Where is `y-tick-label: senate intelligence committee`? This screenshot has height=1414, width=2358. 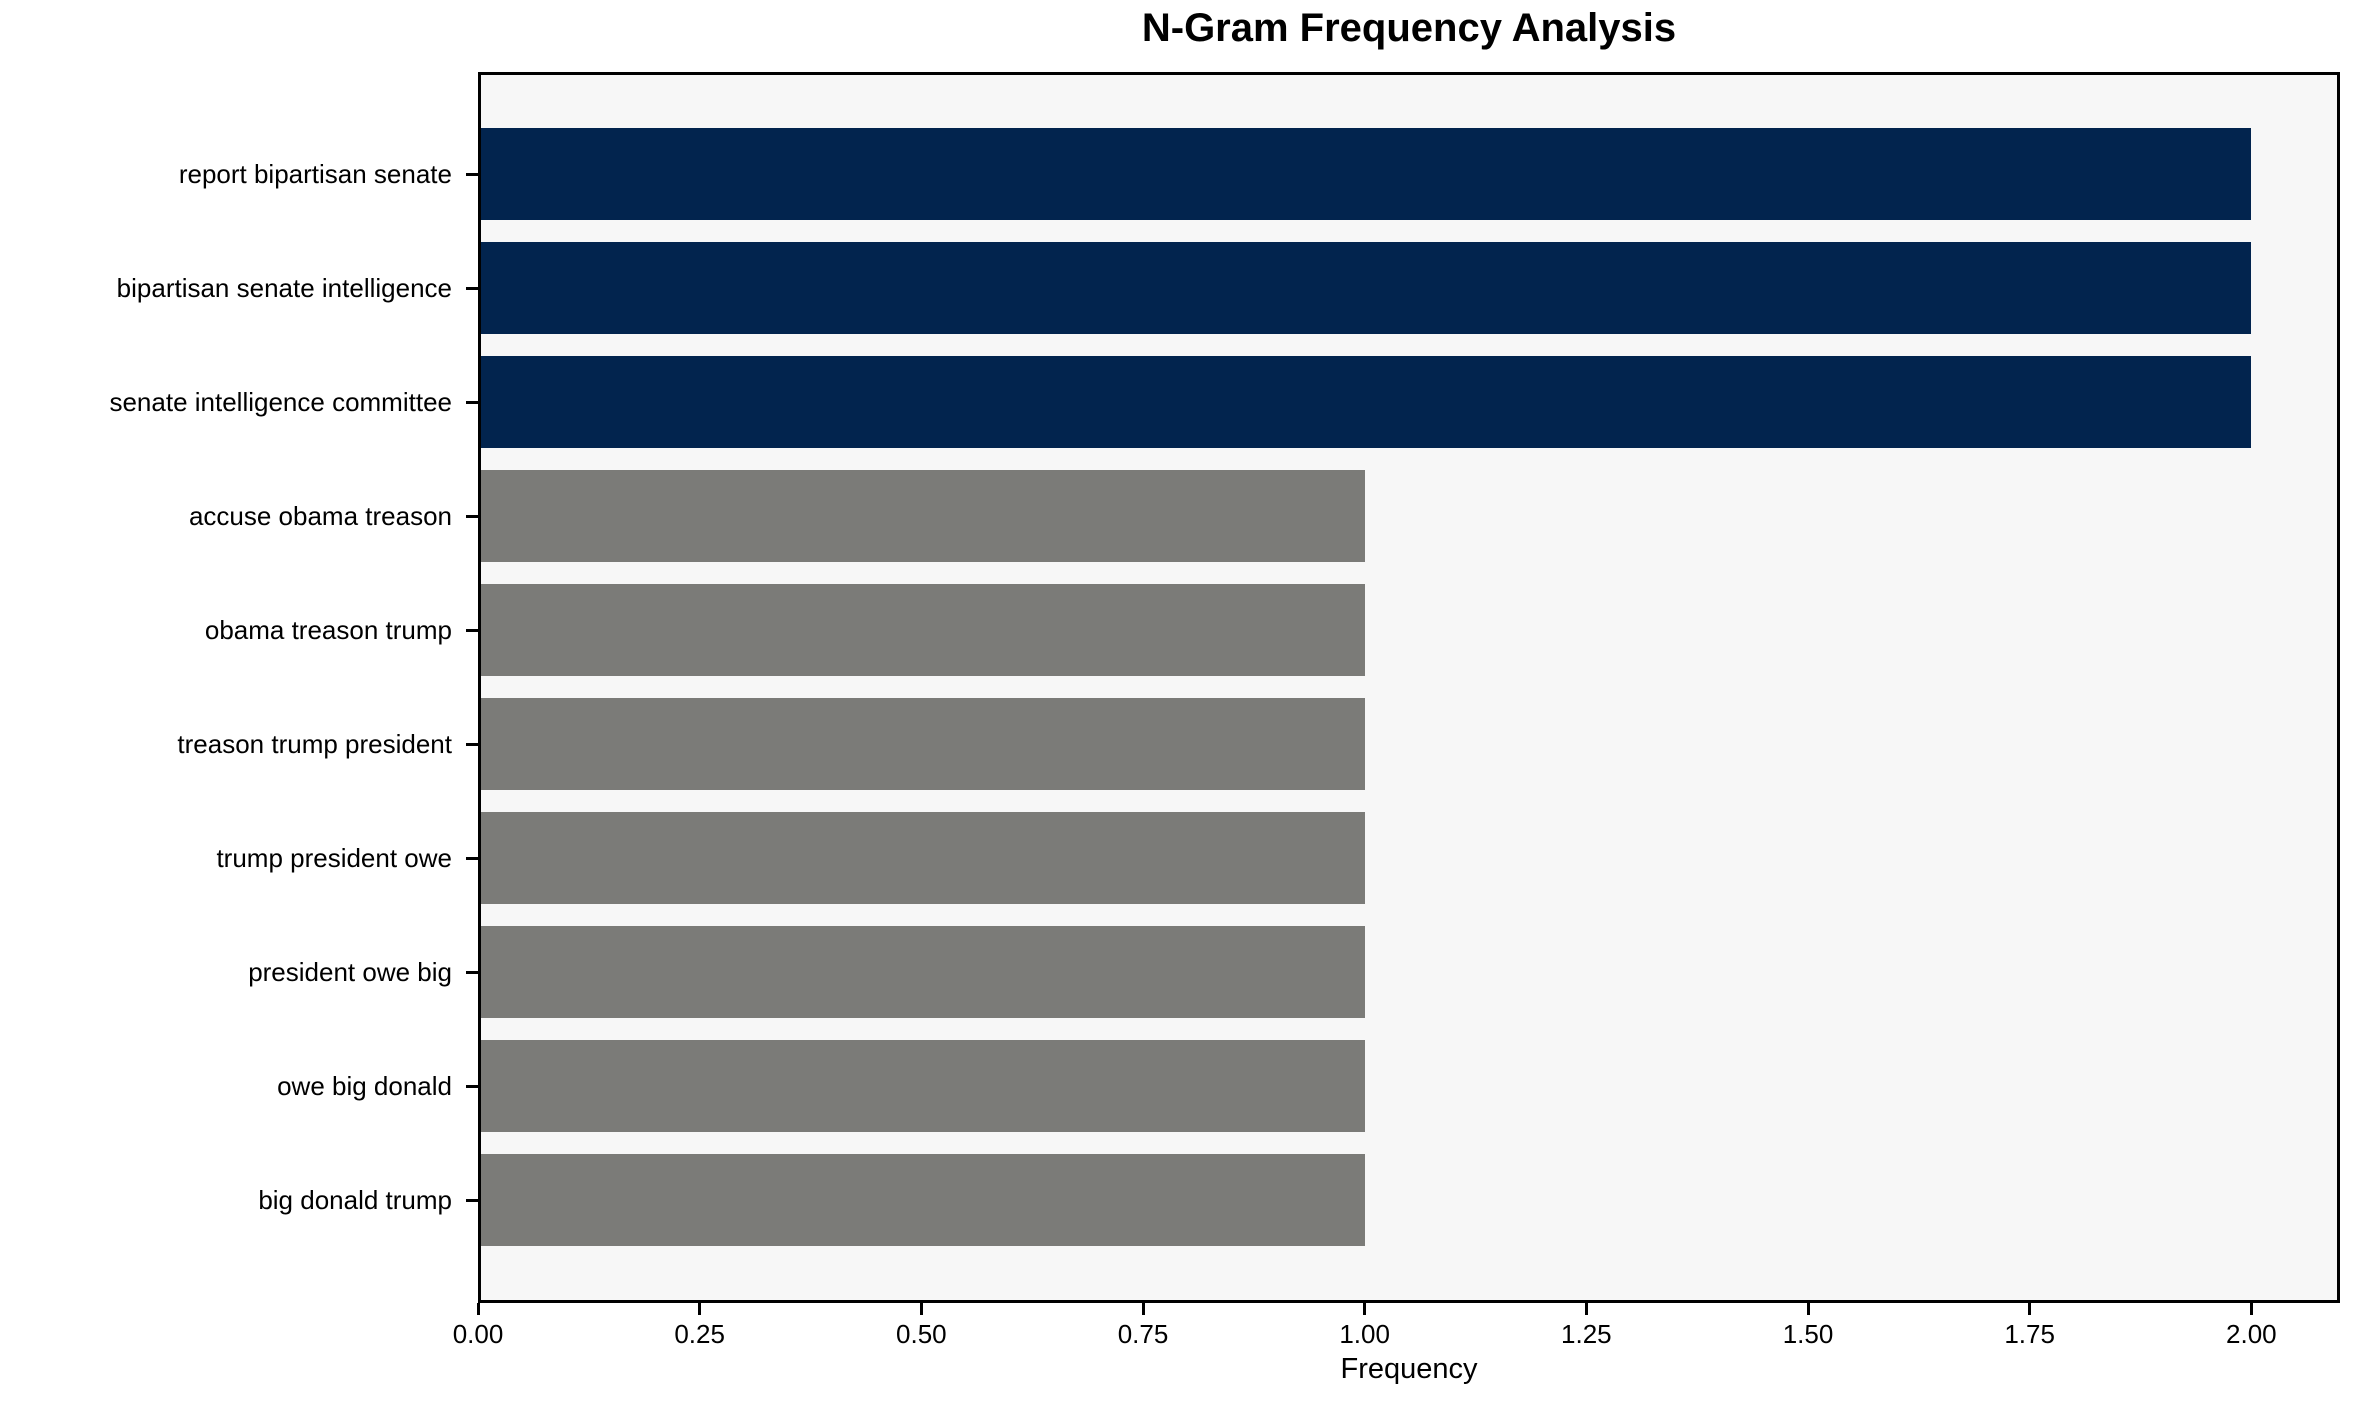 y-tick-label: senate intelligence committee is located at coordinates (280, 402).